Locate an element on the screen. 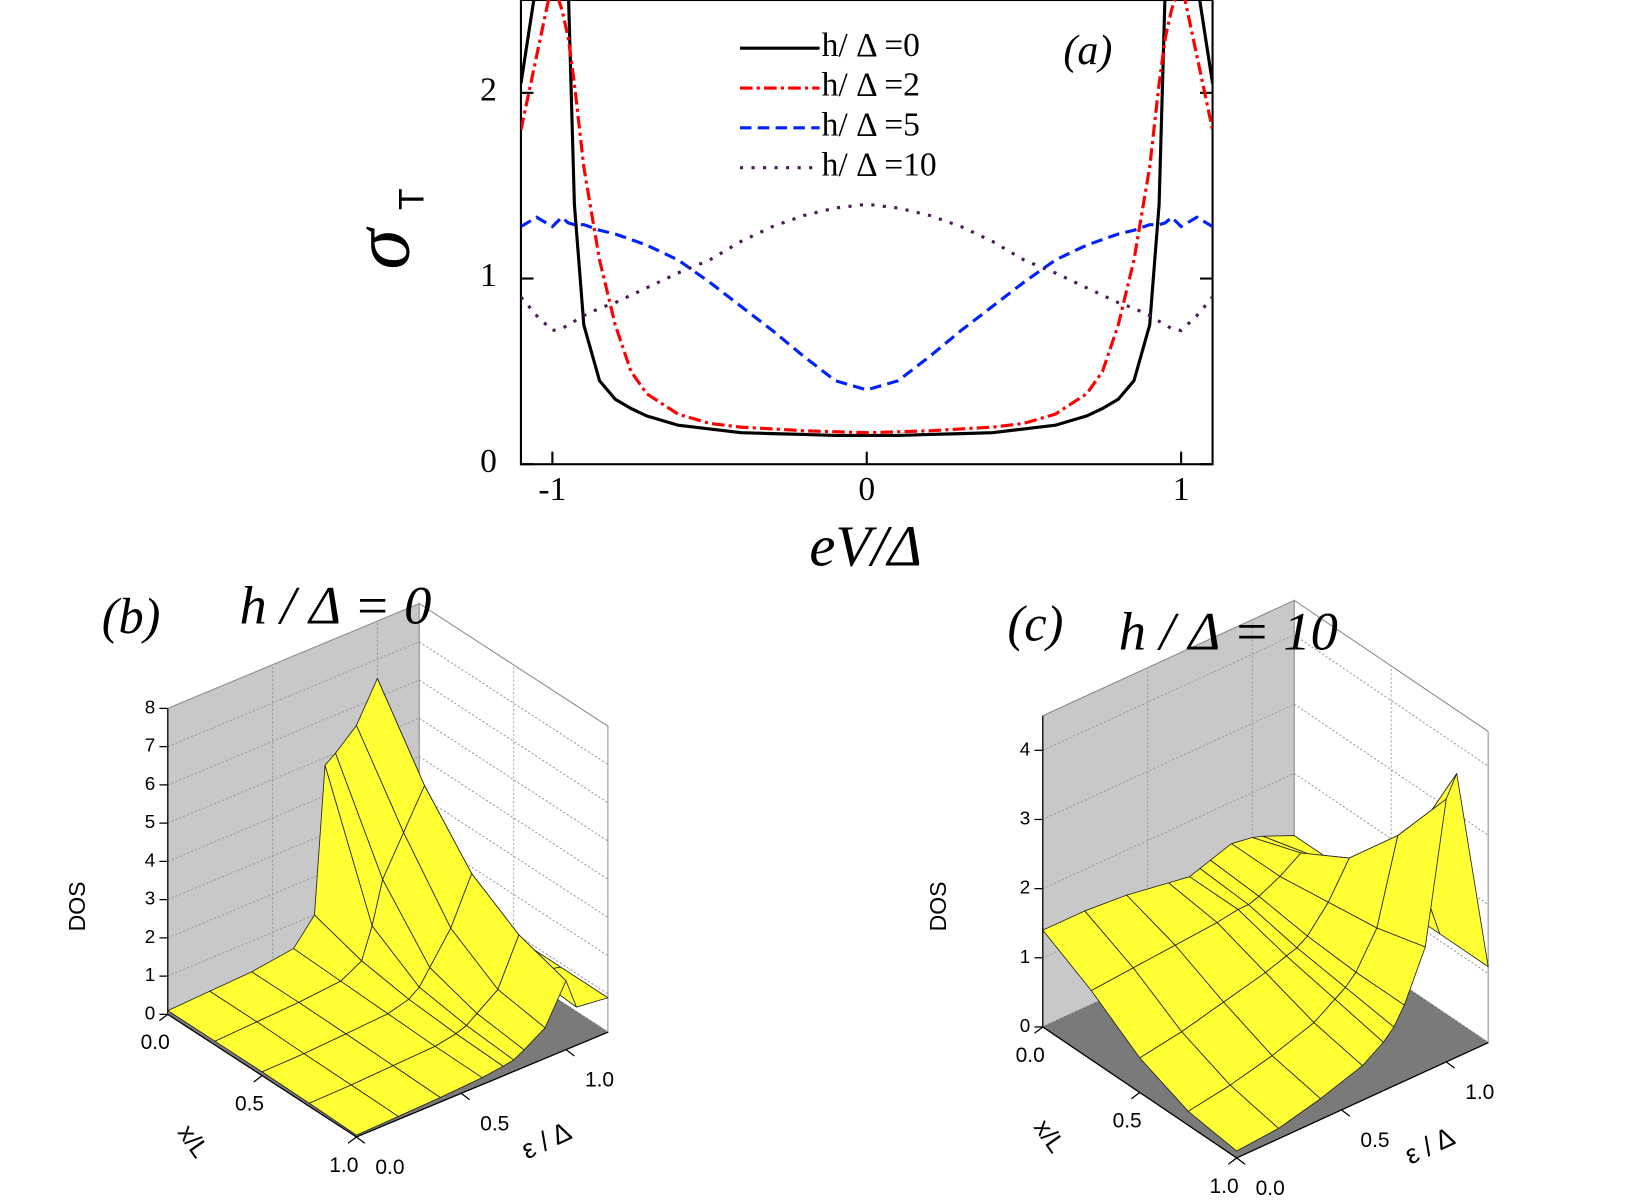 The width and height of the screenshot is (1635, 1203). z-tick-label: 6 is located at coordinates (150, 783).